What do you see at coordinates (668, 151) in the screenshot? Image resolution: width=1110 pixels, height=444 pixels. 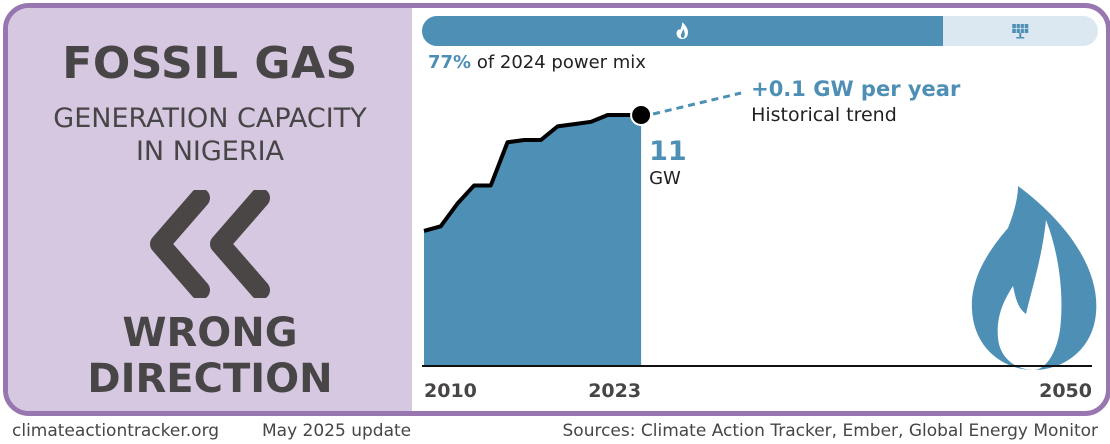 I see `end-value-label: 11` at bounding box center [668, 151].